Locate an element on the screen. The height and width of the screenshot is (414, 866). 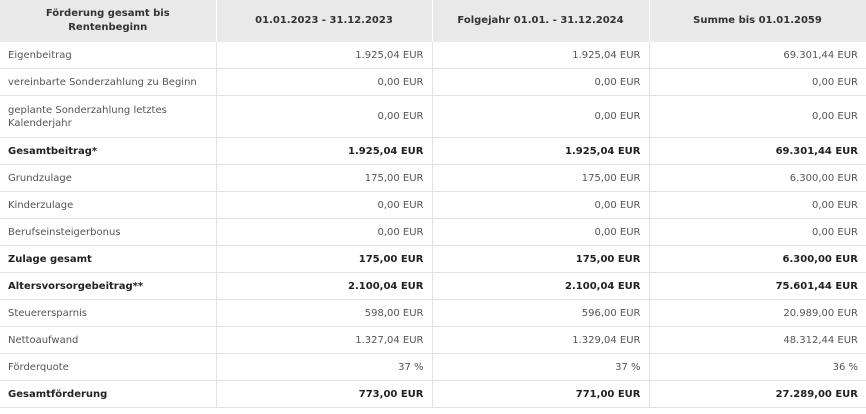
cell-total: 20.989,00 EUR is located at coordinates (757, 313).